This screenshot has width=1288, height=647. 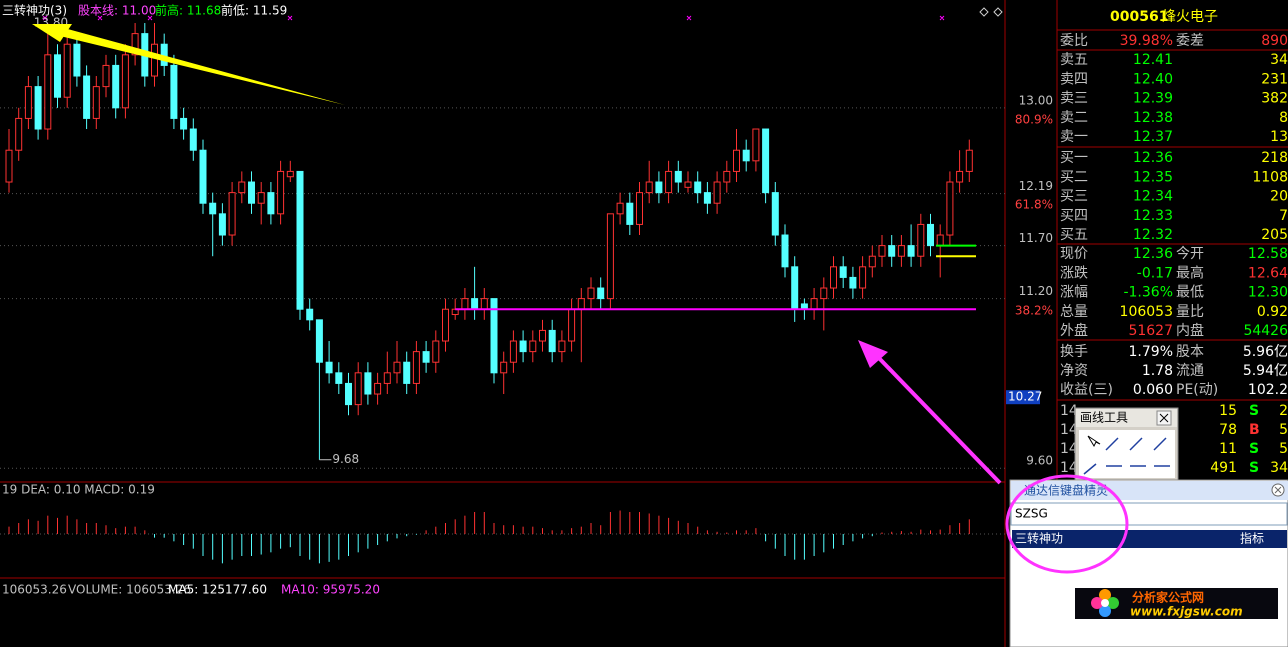 What do you see at coordinates (1283, 430) in the screenshot?
I see `trade-count: 5` at bounding box center [1283, 430].